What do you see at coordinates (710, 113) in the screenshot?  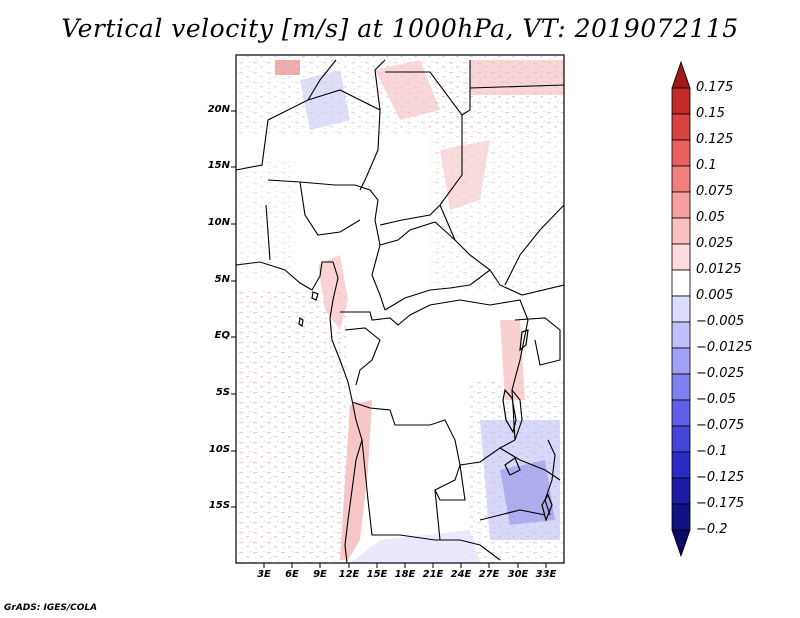 I see `colorbar-label: 0.15` at bounding box center [710, 113].